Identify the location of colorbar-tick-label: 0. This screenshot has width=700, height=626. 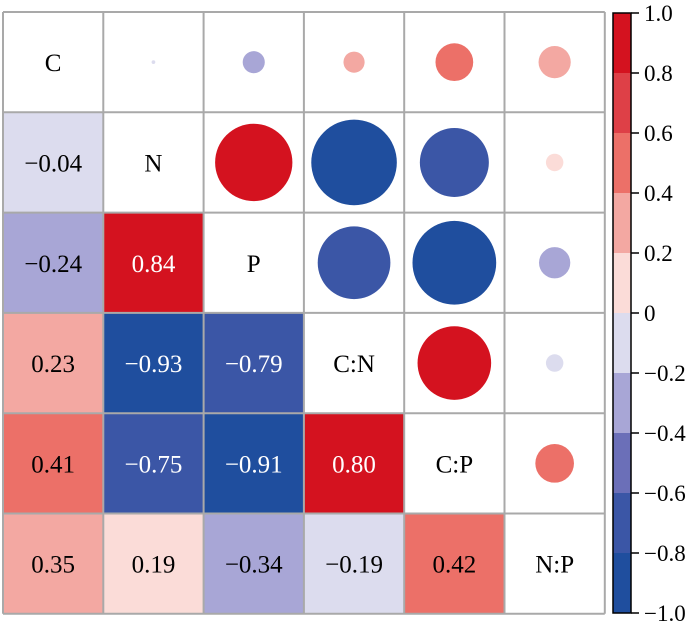
(650, 313).